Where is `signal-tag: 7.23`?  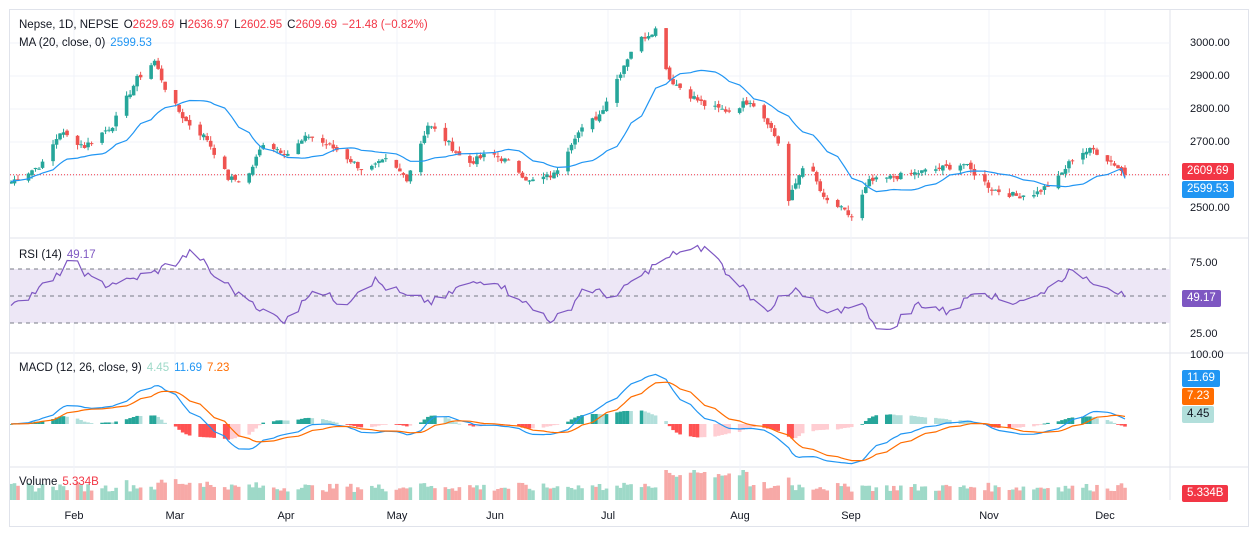 signal-tag: 7.23 is located at coordinates (1198, 396).